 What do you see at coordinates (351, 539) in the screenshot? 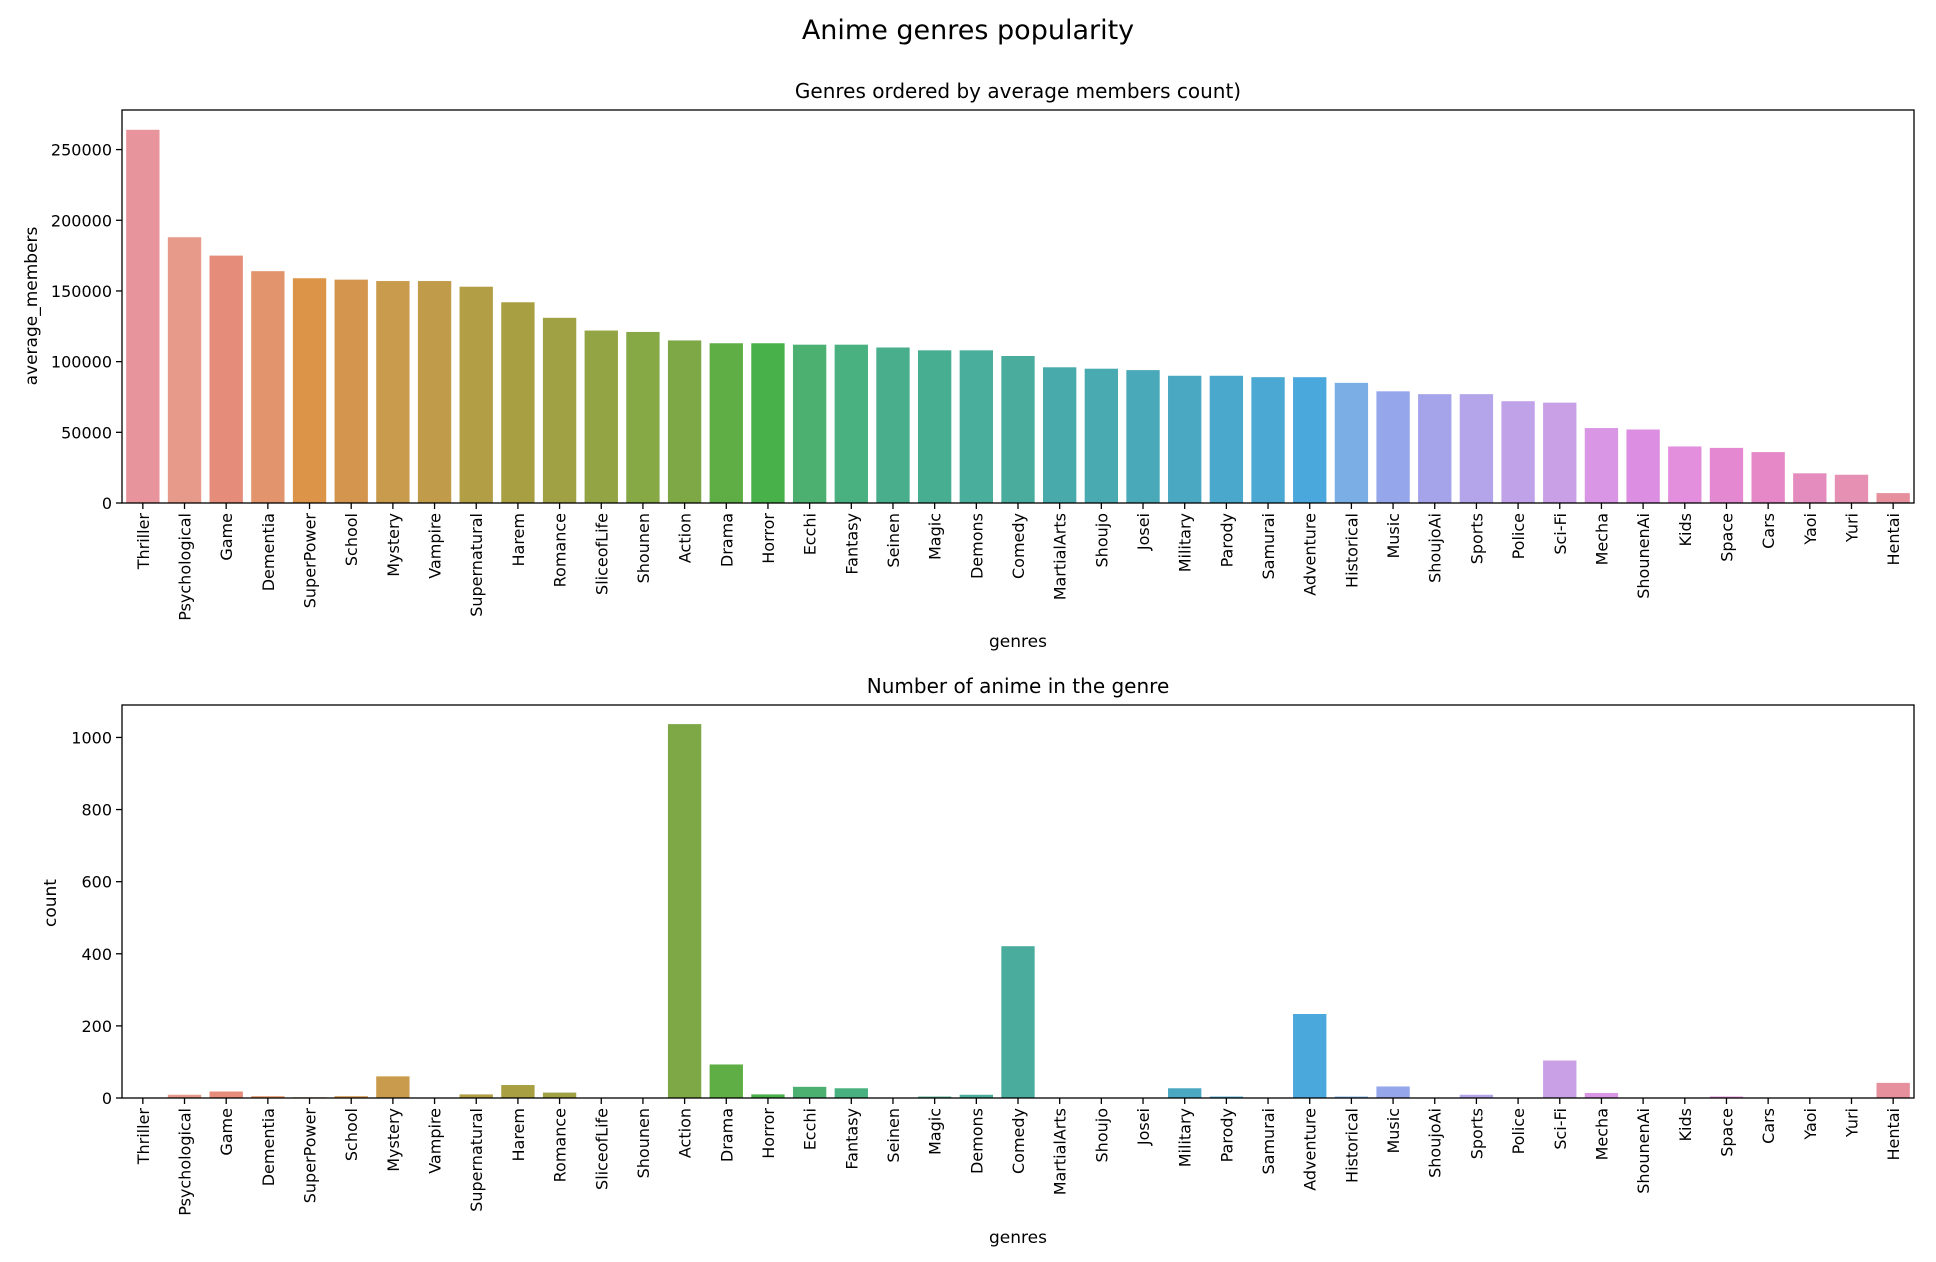
I see `chart-1-x-tick-label: School` at bounding box center [351, 539].